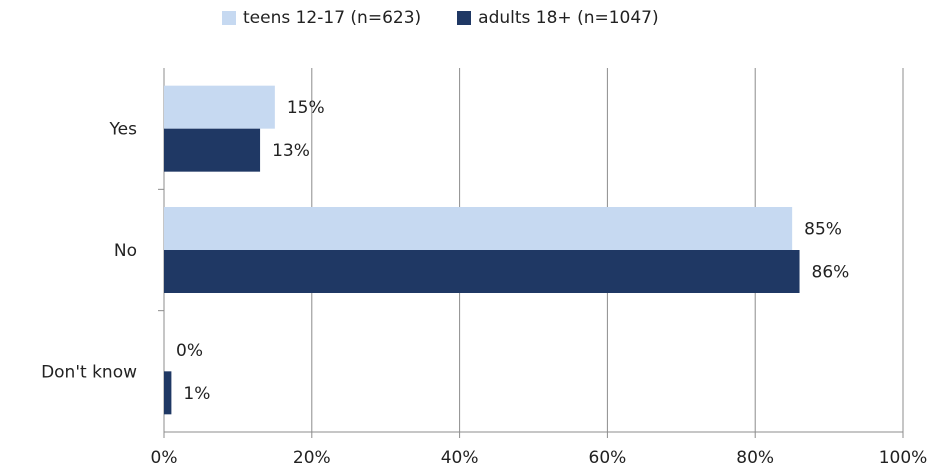  Describe the element at coordinates (608, 458) in the screenshot. I see `x-tick-label: 60%` at that location.